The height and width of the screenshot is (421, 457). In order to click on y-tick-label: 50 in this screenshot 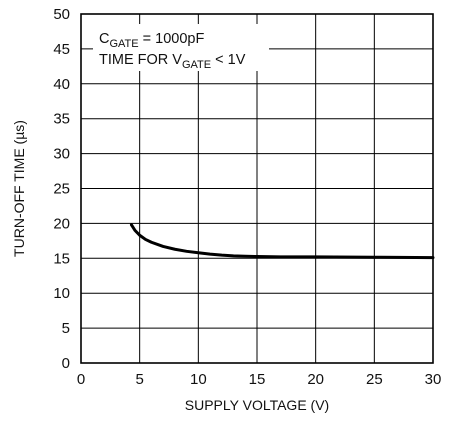, I will do `click(61, 14)`.